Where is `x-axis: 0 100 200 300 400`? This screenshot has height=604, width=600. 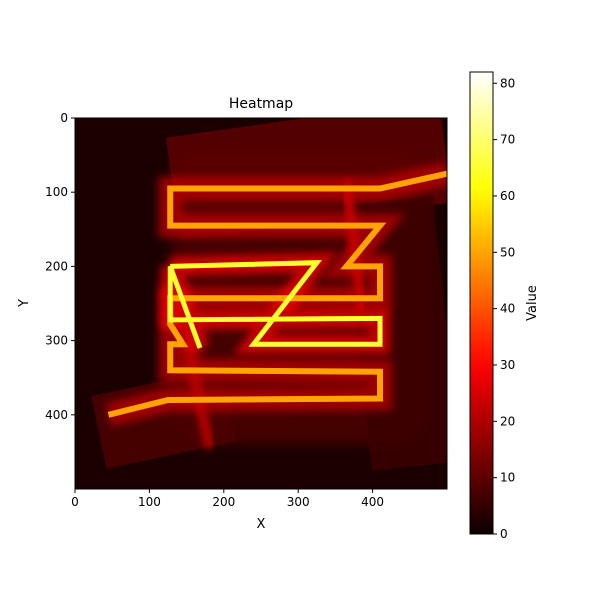 x-axis: 0 100 200 300 400 is located at coordinates (227, 499).